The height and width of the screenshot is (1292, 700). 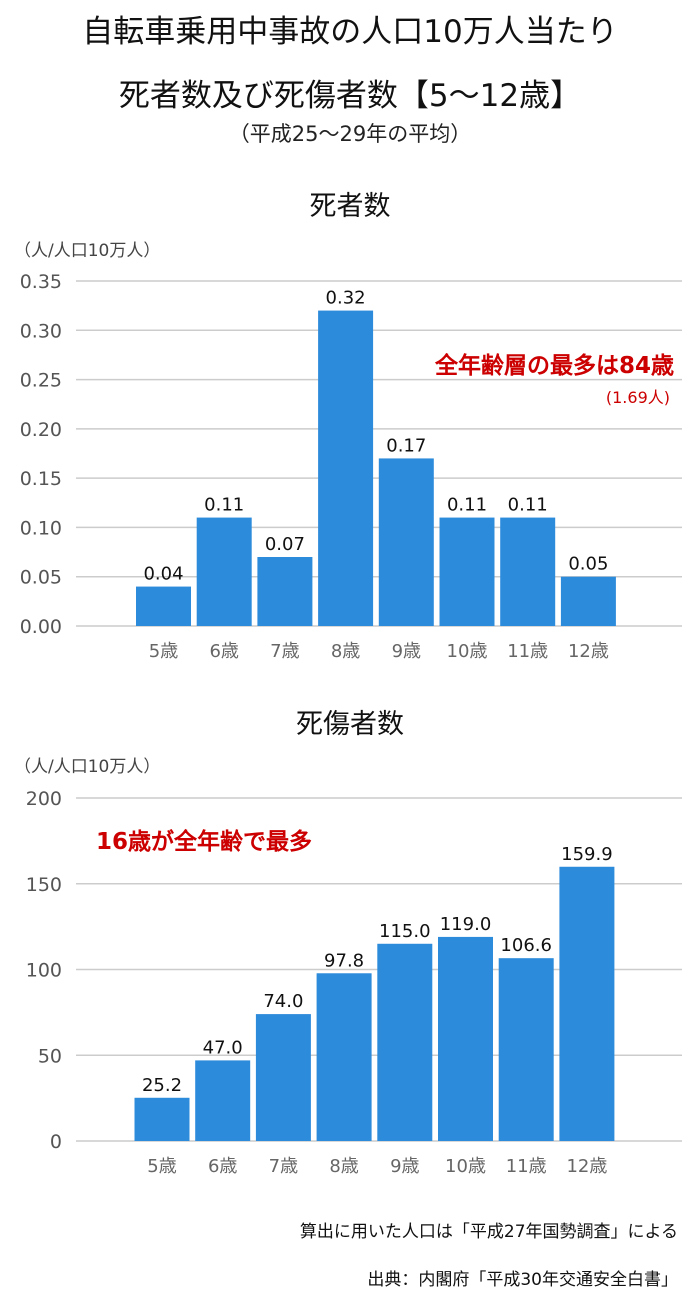 What do you see at coordinates (41, 331) in the screenshot?
I see `y-tick-label: 0.30` at bounding box center [41, 331].